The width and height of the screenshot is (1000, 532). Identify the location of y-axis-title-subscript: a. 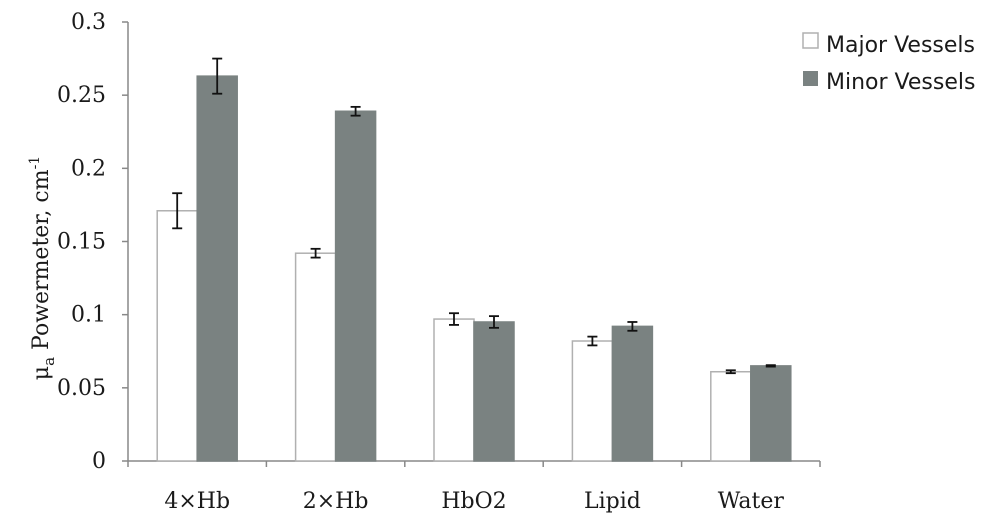
(49, 361).